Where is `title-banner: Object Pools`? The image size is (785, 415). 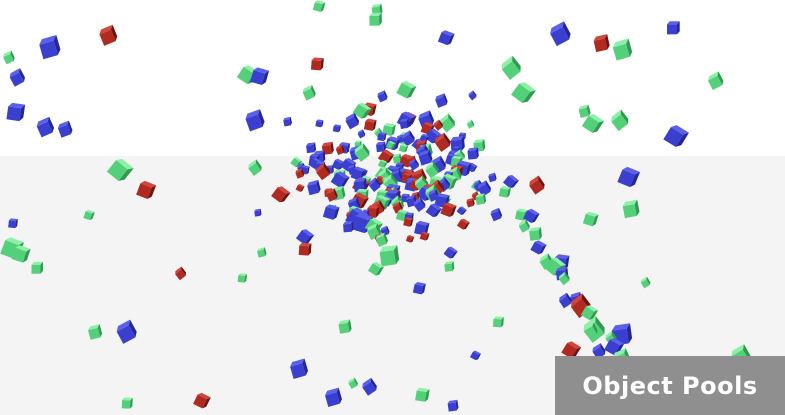
title-banner: Object Pools is located at coordinates (670, 385).